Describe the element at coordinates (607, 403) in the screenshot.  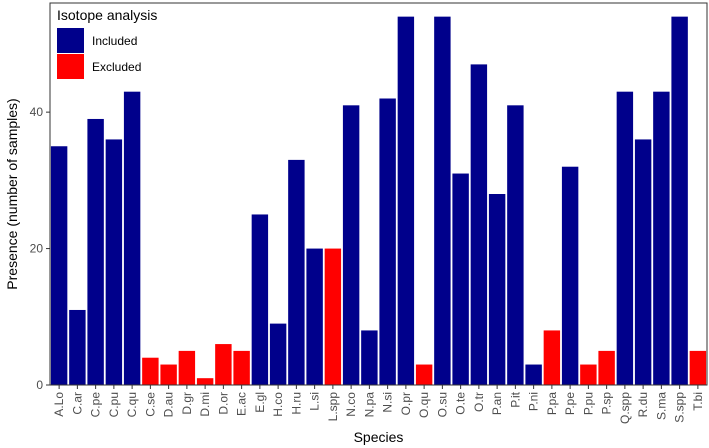
I see `x-tick-label: P.sp` at that location.